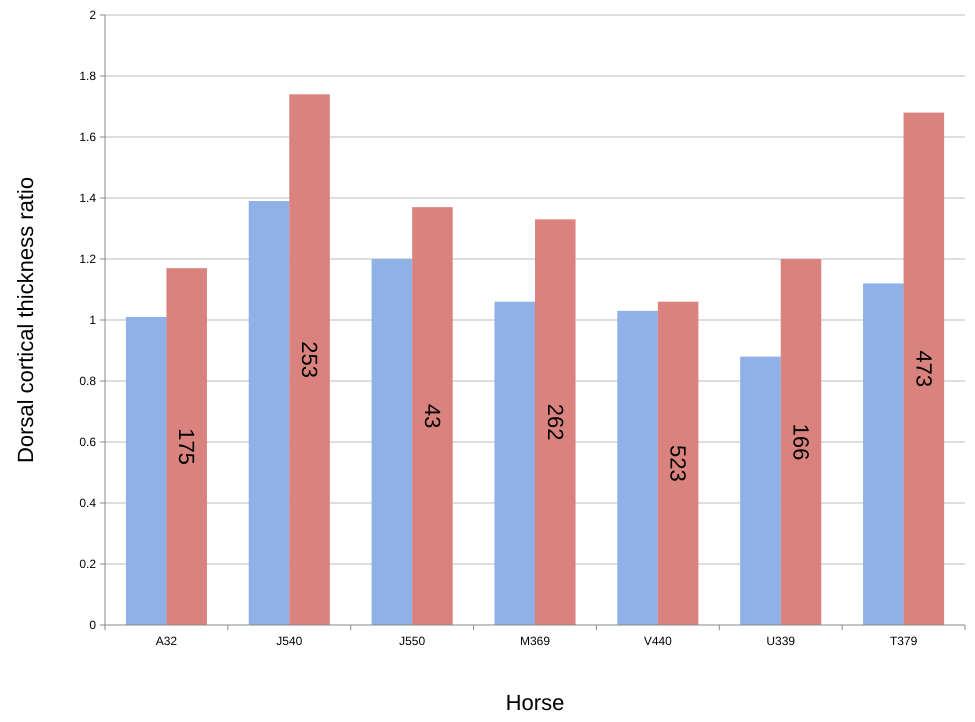 Image resolution: width=975 pixels, height=722 pixels. I want to click on annotation: 262, so click(555, 422).